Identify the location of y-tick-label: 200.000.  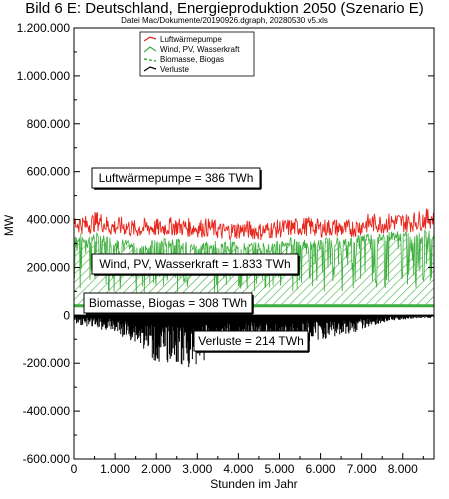
(49, 267).